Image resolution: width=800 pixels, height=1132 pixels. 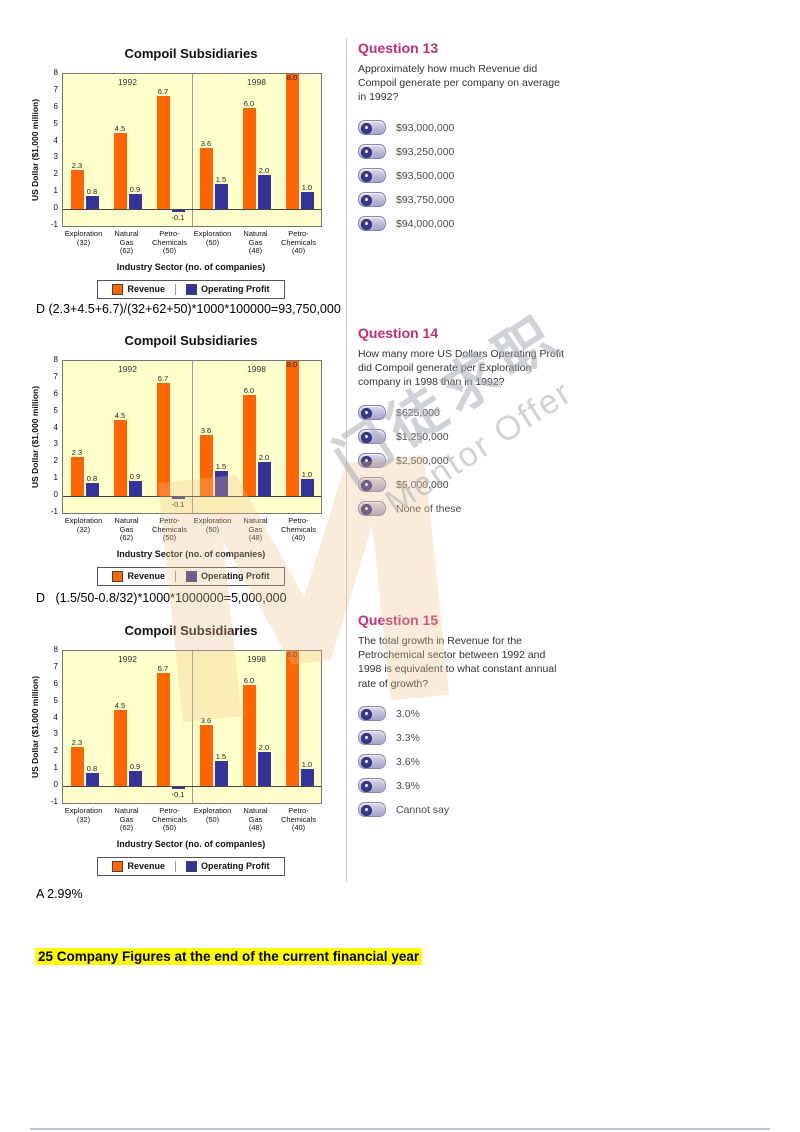 What do you see at coordinates (464, 224) in the screenshot?
I see `option-row: $94,000,000` at bounding box center [464, 224].